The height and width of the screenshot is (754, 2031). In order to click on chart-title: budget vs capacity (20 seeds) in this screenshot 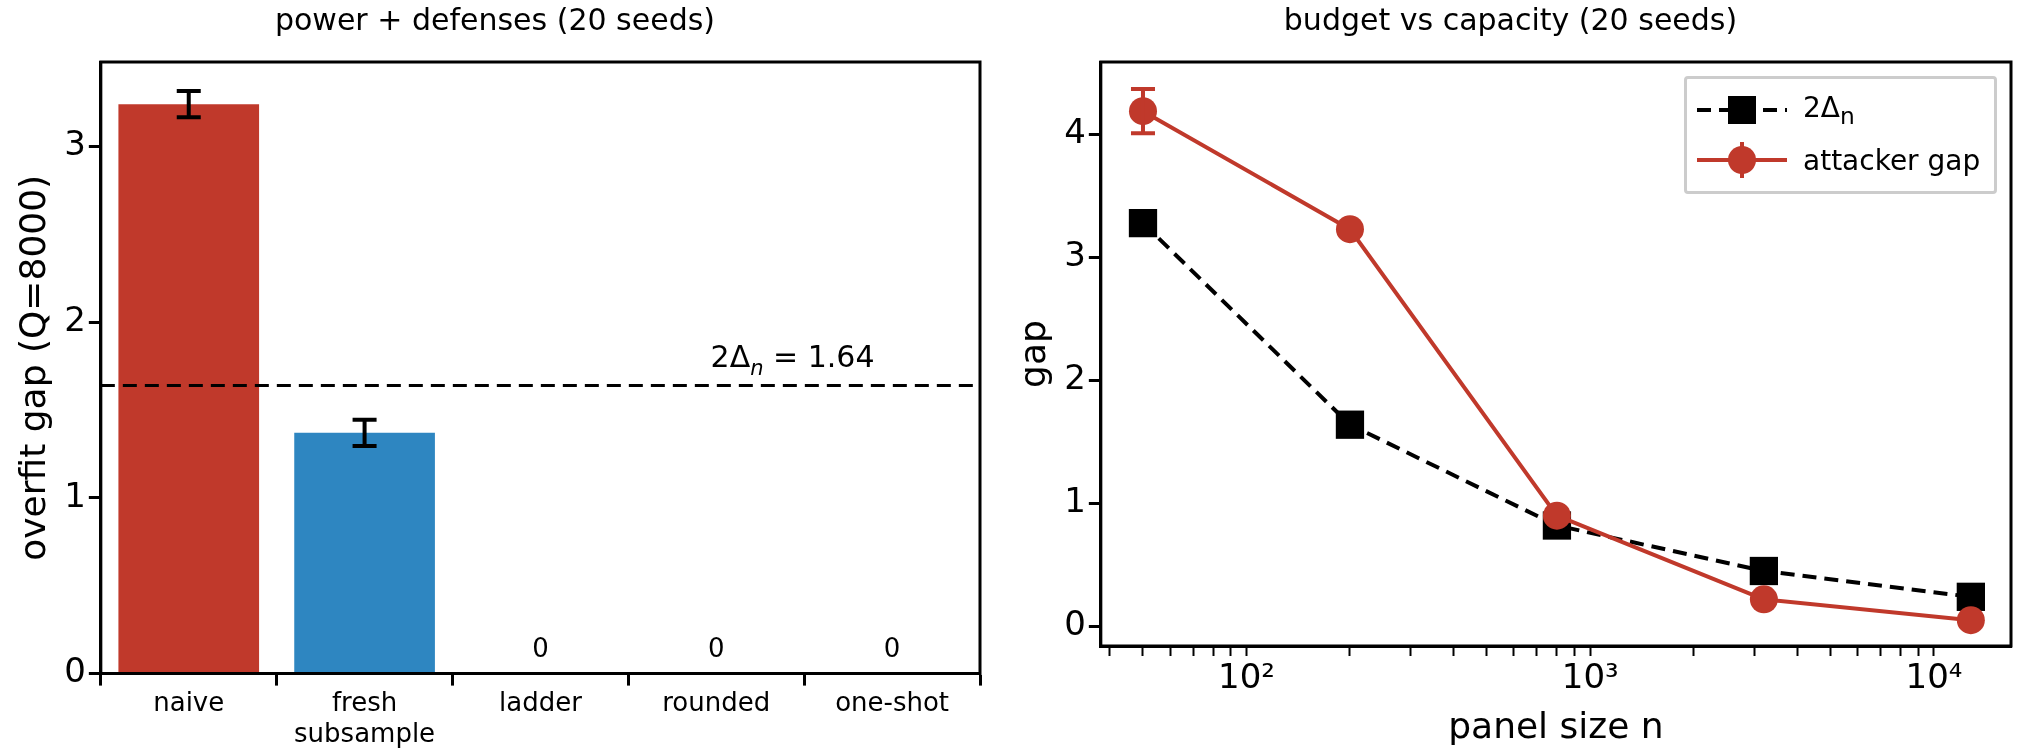, I will do `click(1510, 19)`.